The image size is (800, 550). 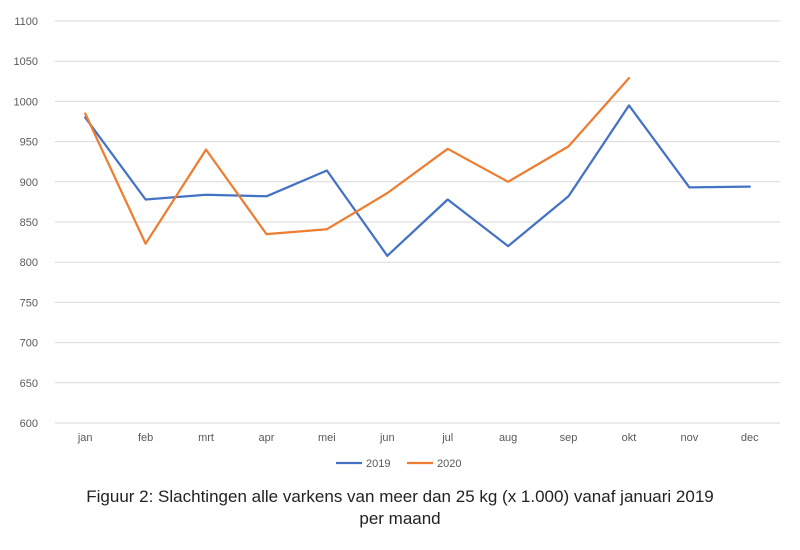 I want to click on x-tick-label: dec, so click(x=750, y=438).